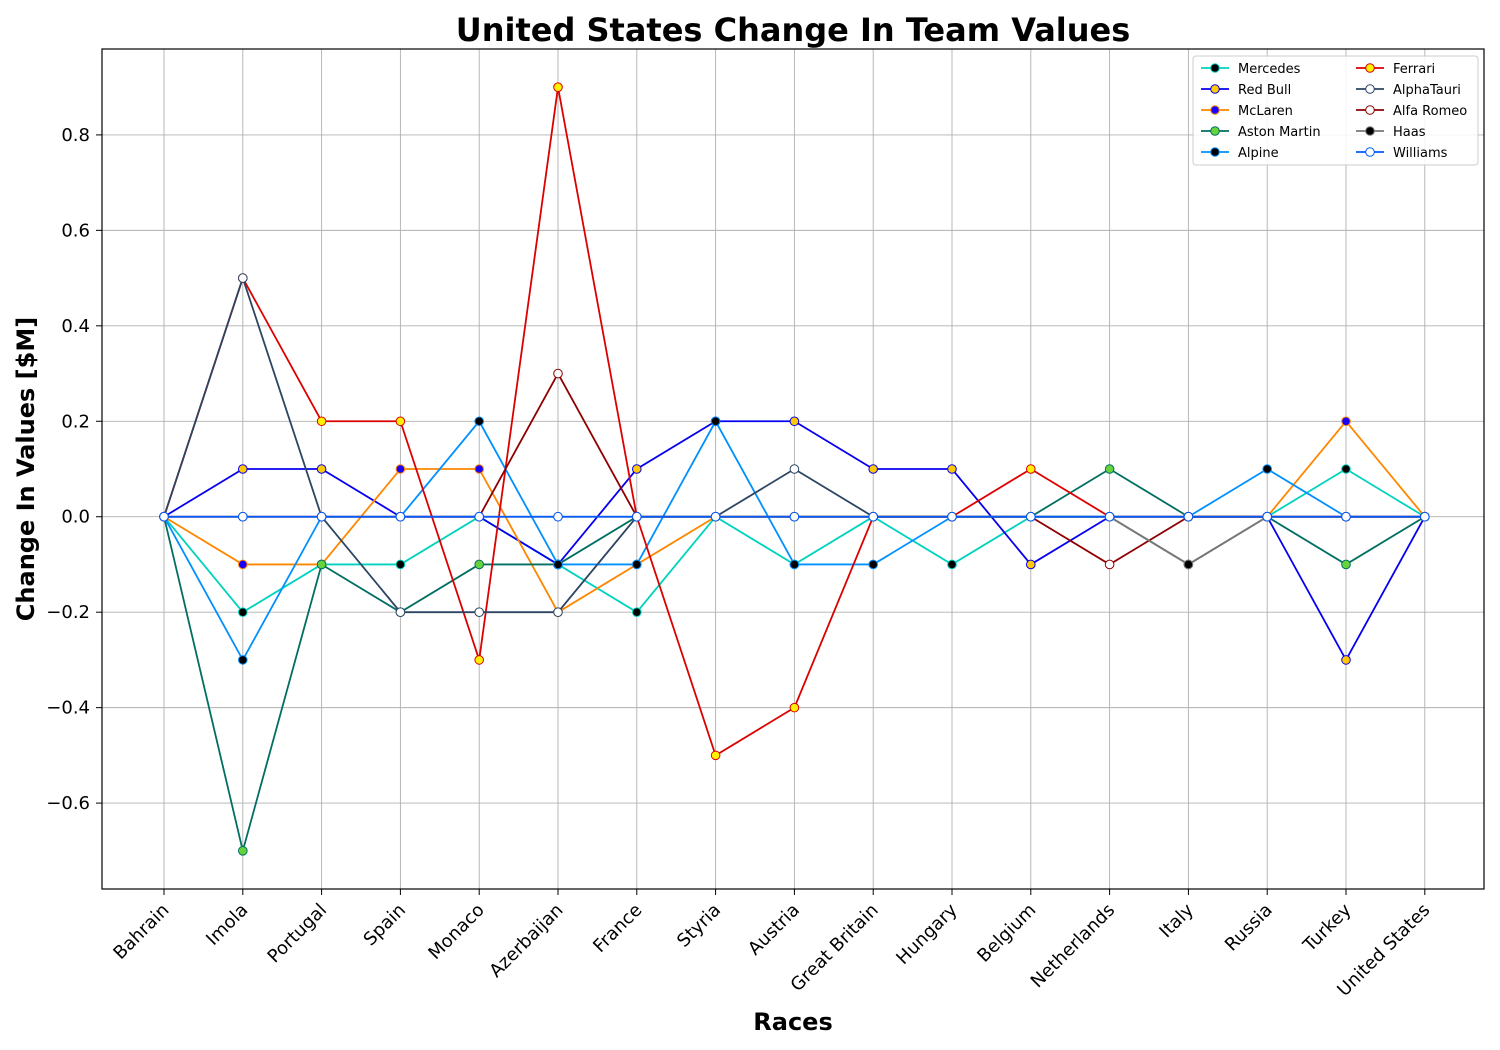 Image resolution: width=1500 pixels, height=1050 pixels. Describe the element at coordinates (1240, 153) in the screenshot. I see `legend-item: Alpine` at that location.